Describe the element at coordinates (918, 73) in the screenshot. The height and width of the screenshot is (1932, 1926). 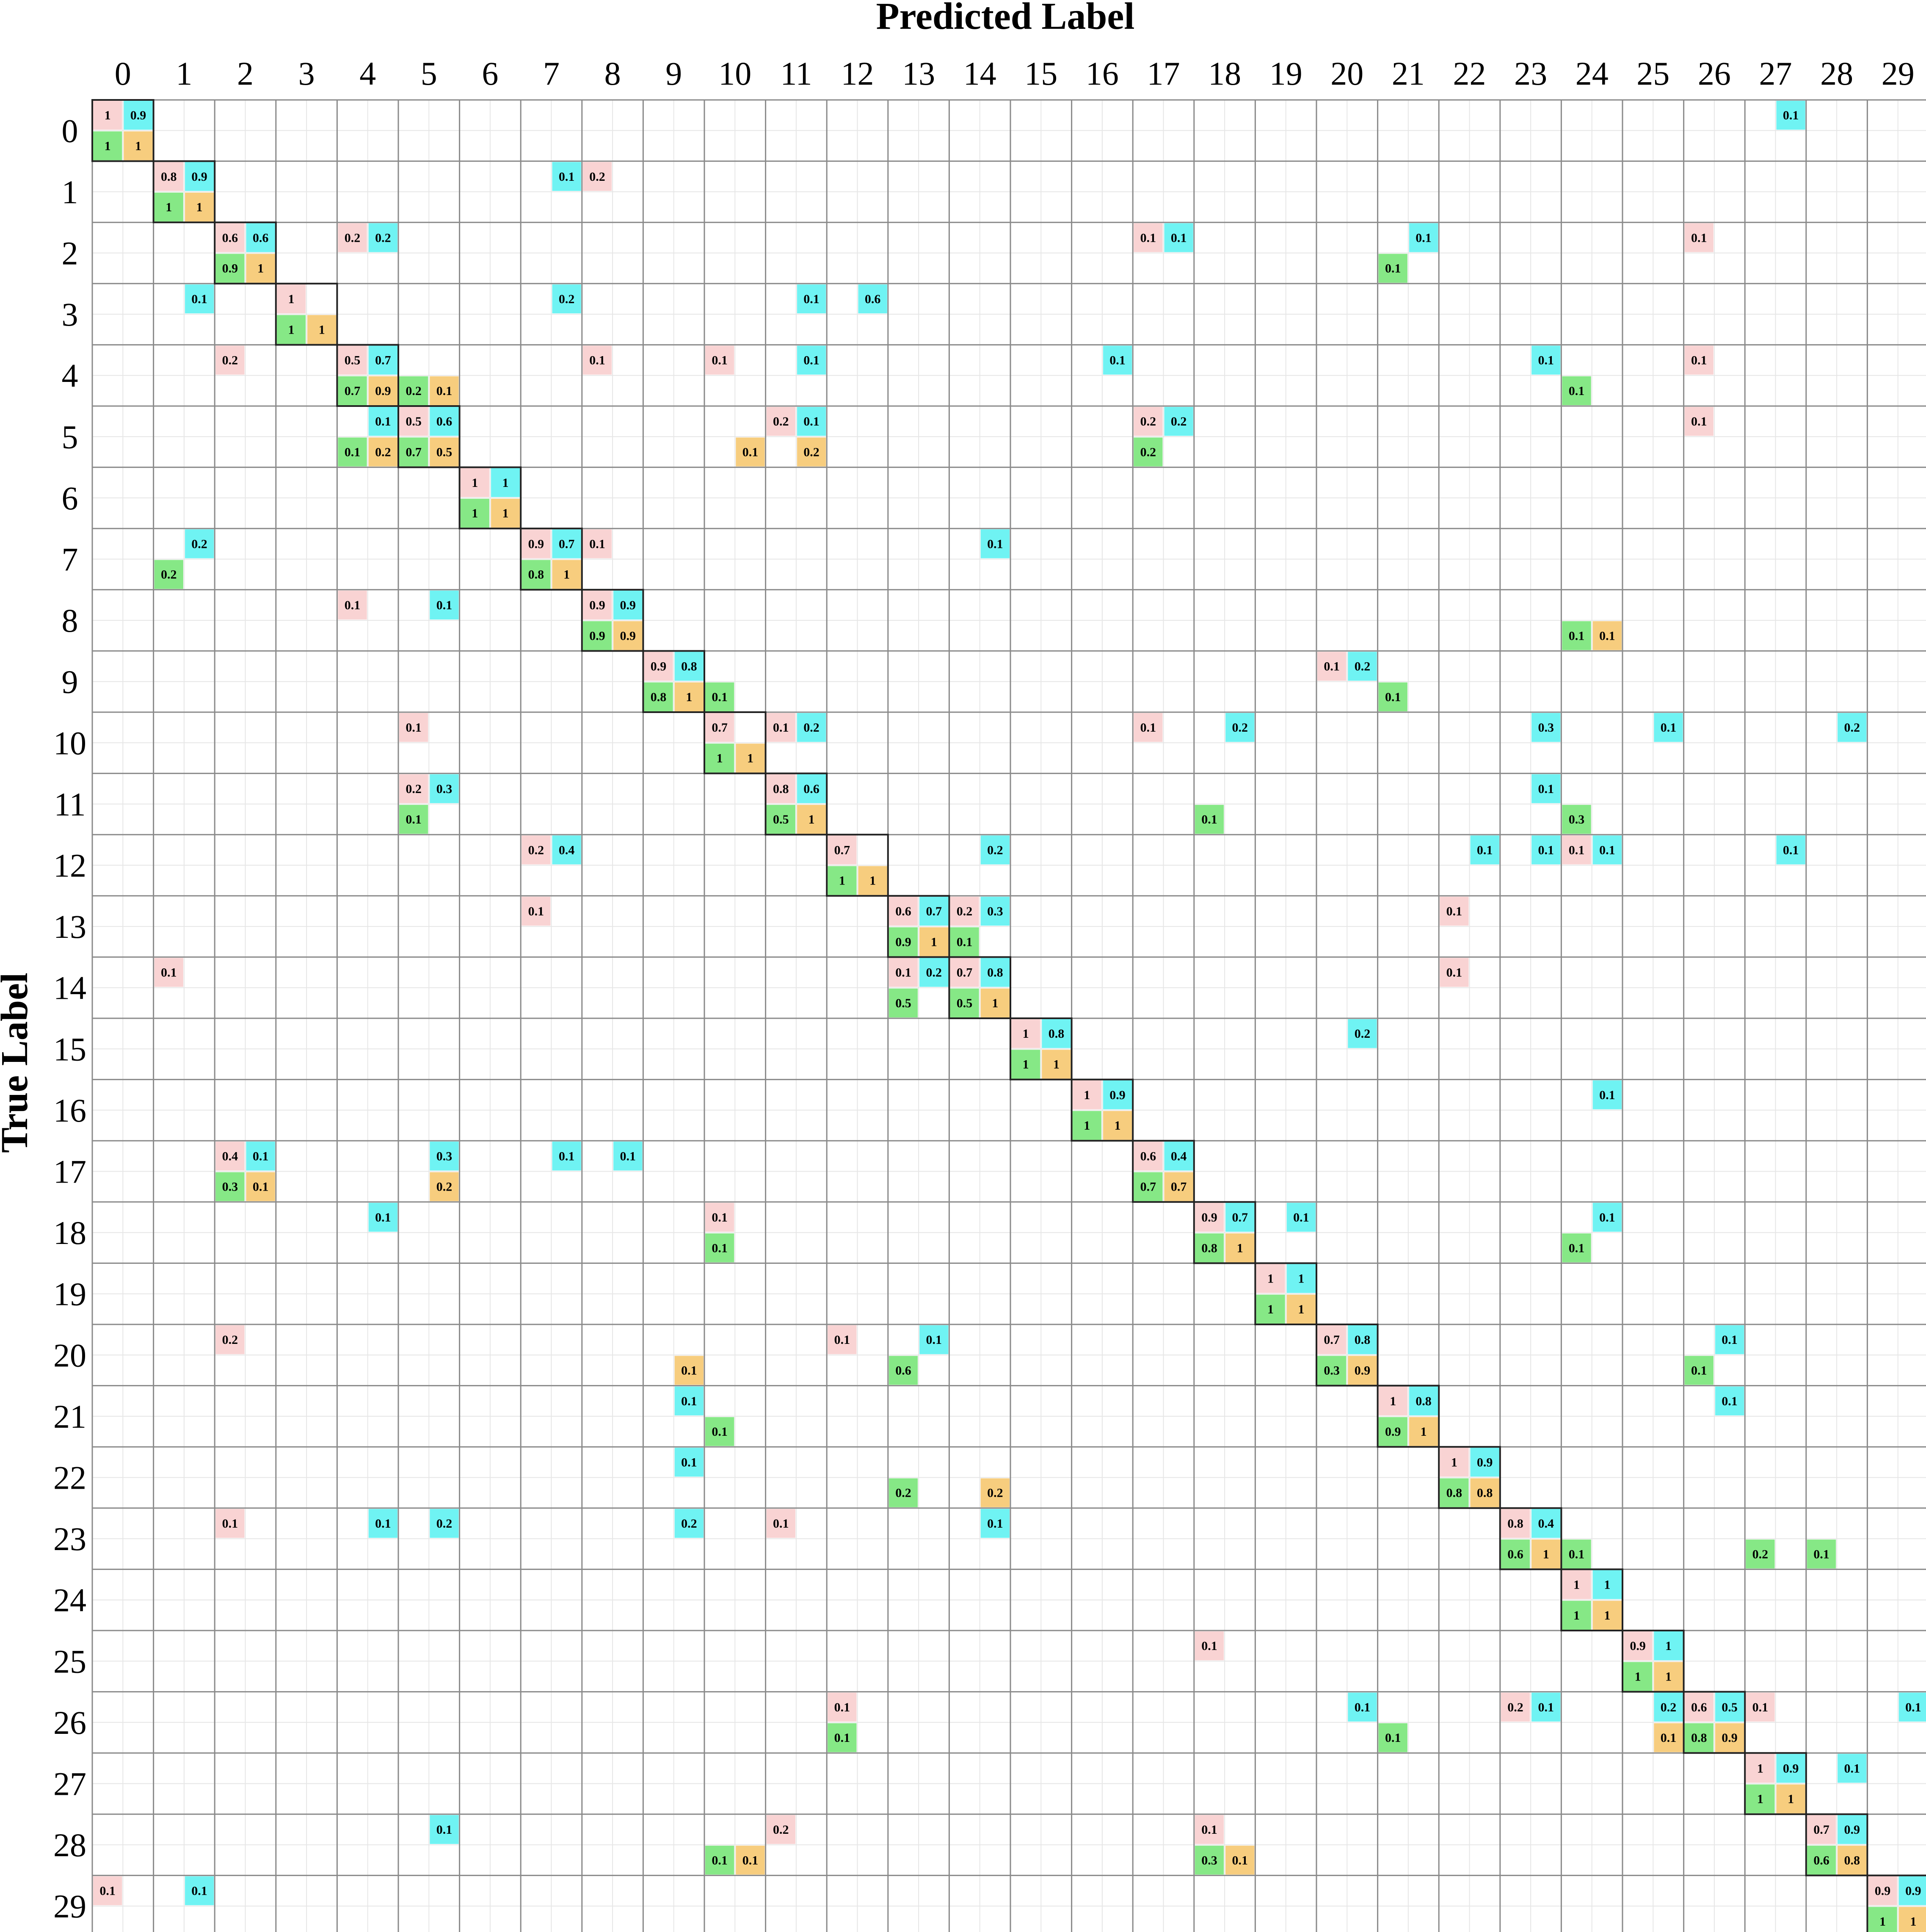
I see `x-tick-label: 13` at that location.